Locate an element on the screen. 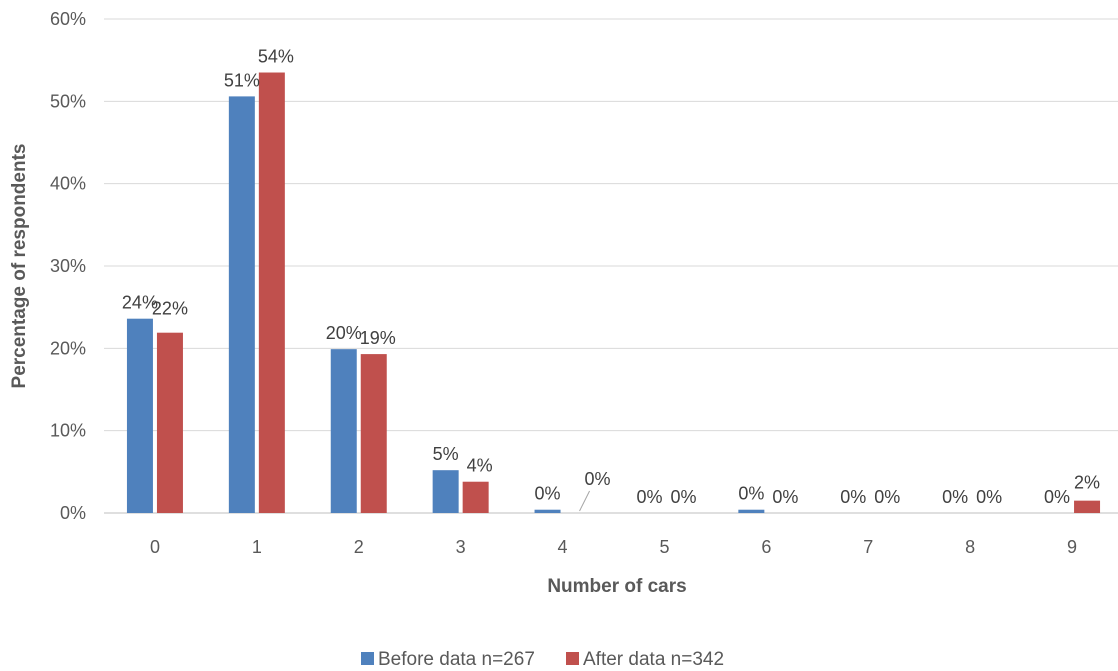  data-label: 22% is located at coordinates (170, 309).